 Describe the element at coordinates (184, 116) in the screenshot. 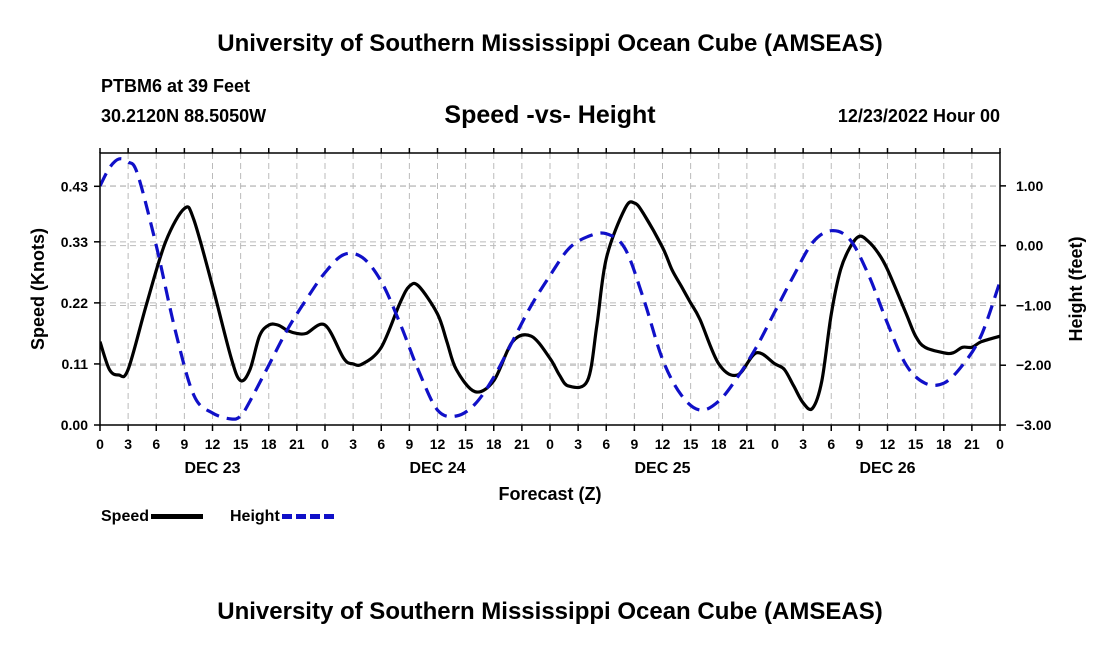

I see `station-coordinates: 30.2120N 88.5050W` at that location.